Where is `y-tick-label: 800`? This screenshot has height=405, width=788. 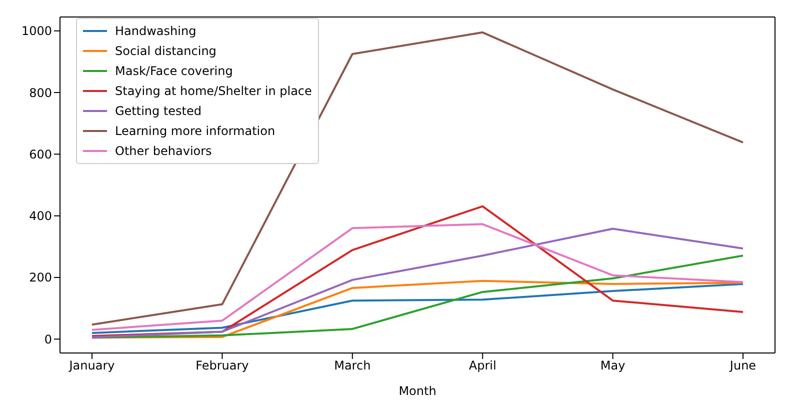
y-tick-label: 800 is located at coordinates (40, 93).